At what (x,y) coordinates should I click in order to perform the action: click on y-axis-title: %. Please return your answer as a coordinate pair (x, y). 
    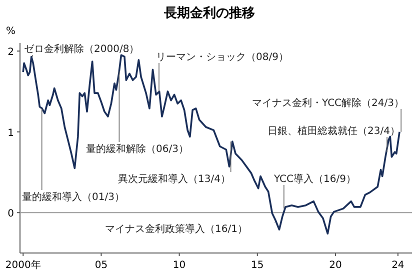
    Looking at the image, I should click on (11, 31).